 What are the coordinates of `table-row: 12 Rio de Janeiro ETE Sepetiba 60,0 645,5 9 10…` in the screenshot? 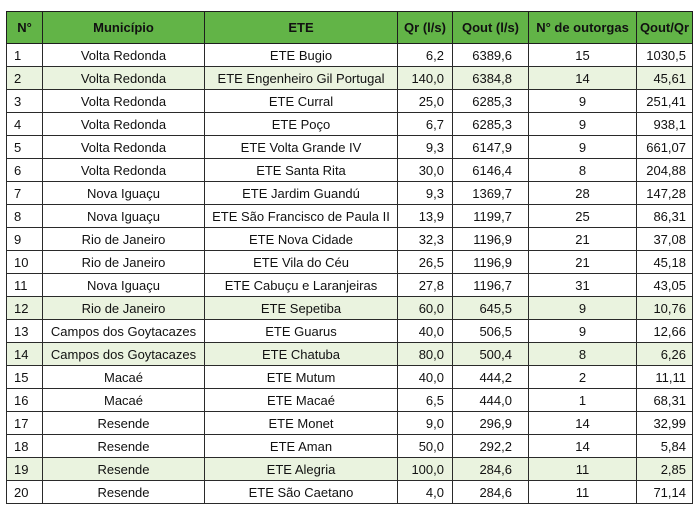 It's located at (349, 308).